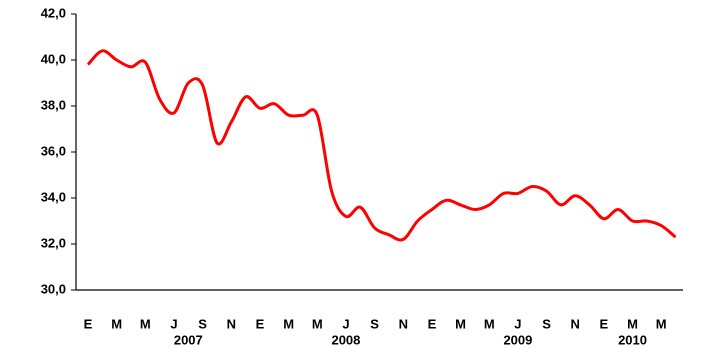  What do you see at coordinates (53, 12) in the screenshot?
I see `y-tick-label: 42,0` at bounding box center [53, 12].